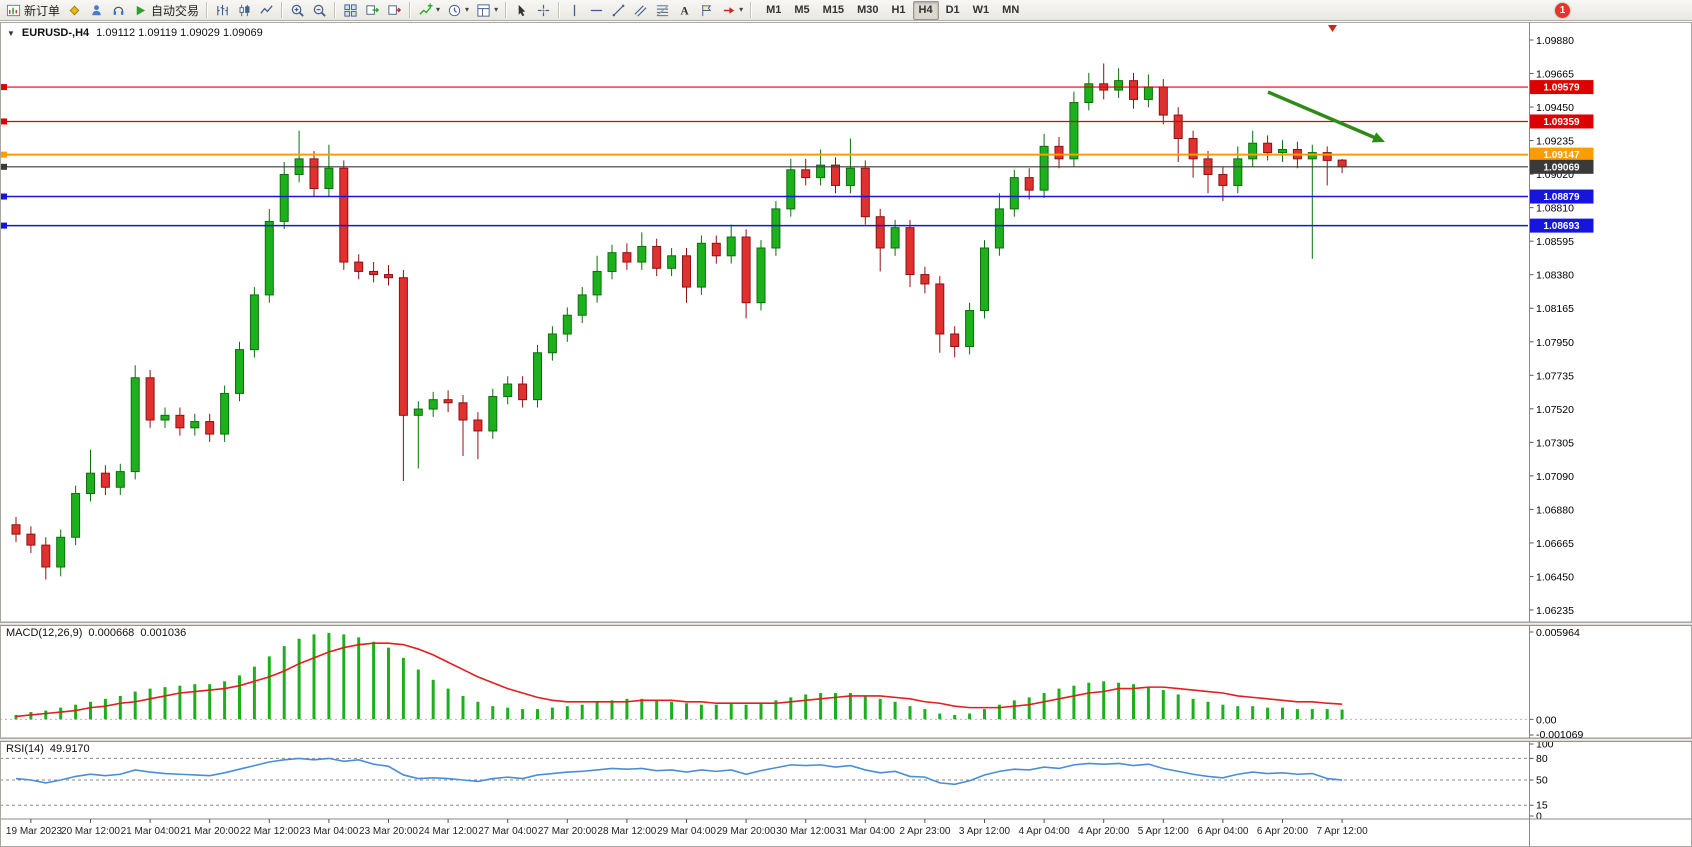 Image resolution: width=1692 pixels, height=847 pixels. What do you see at coordinates (1555, 477) in the screenshot?
I see `svg-text: 1.07090` at bounding box center [1555, 477].